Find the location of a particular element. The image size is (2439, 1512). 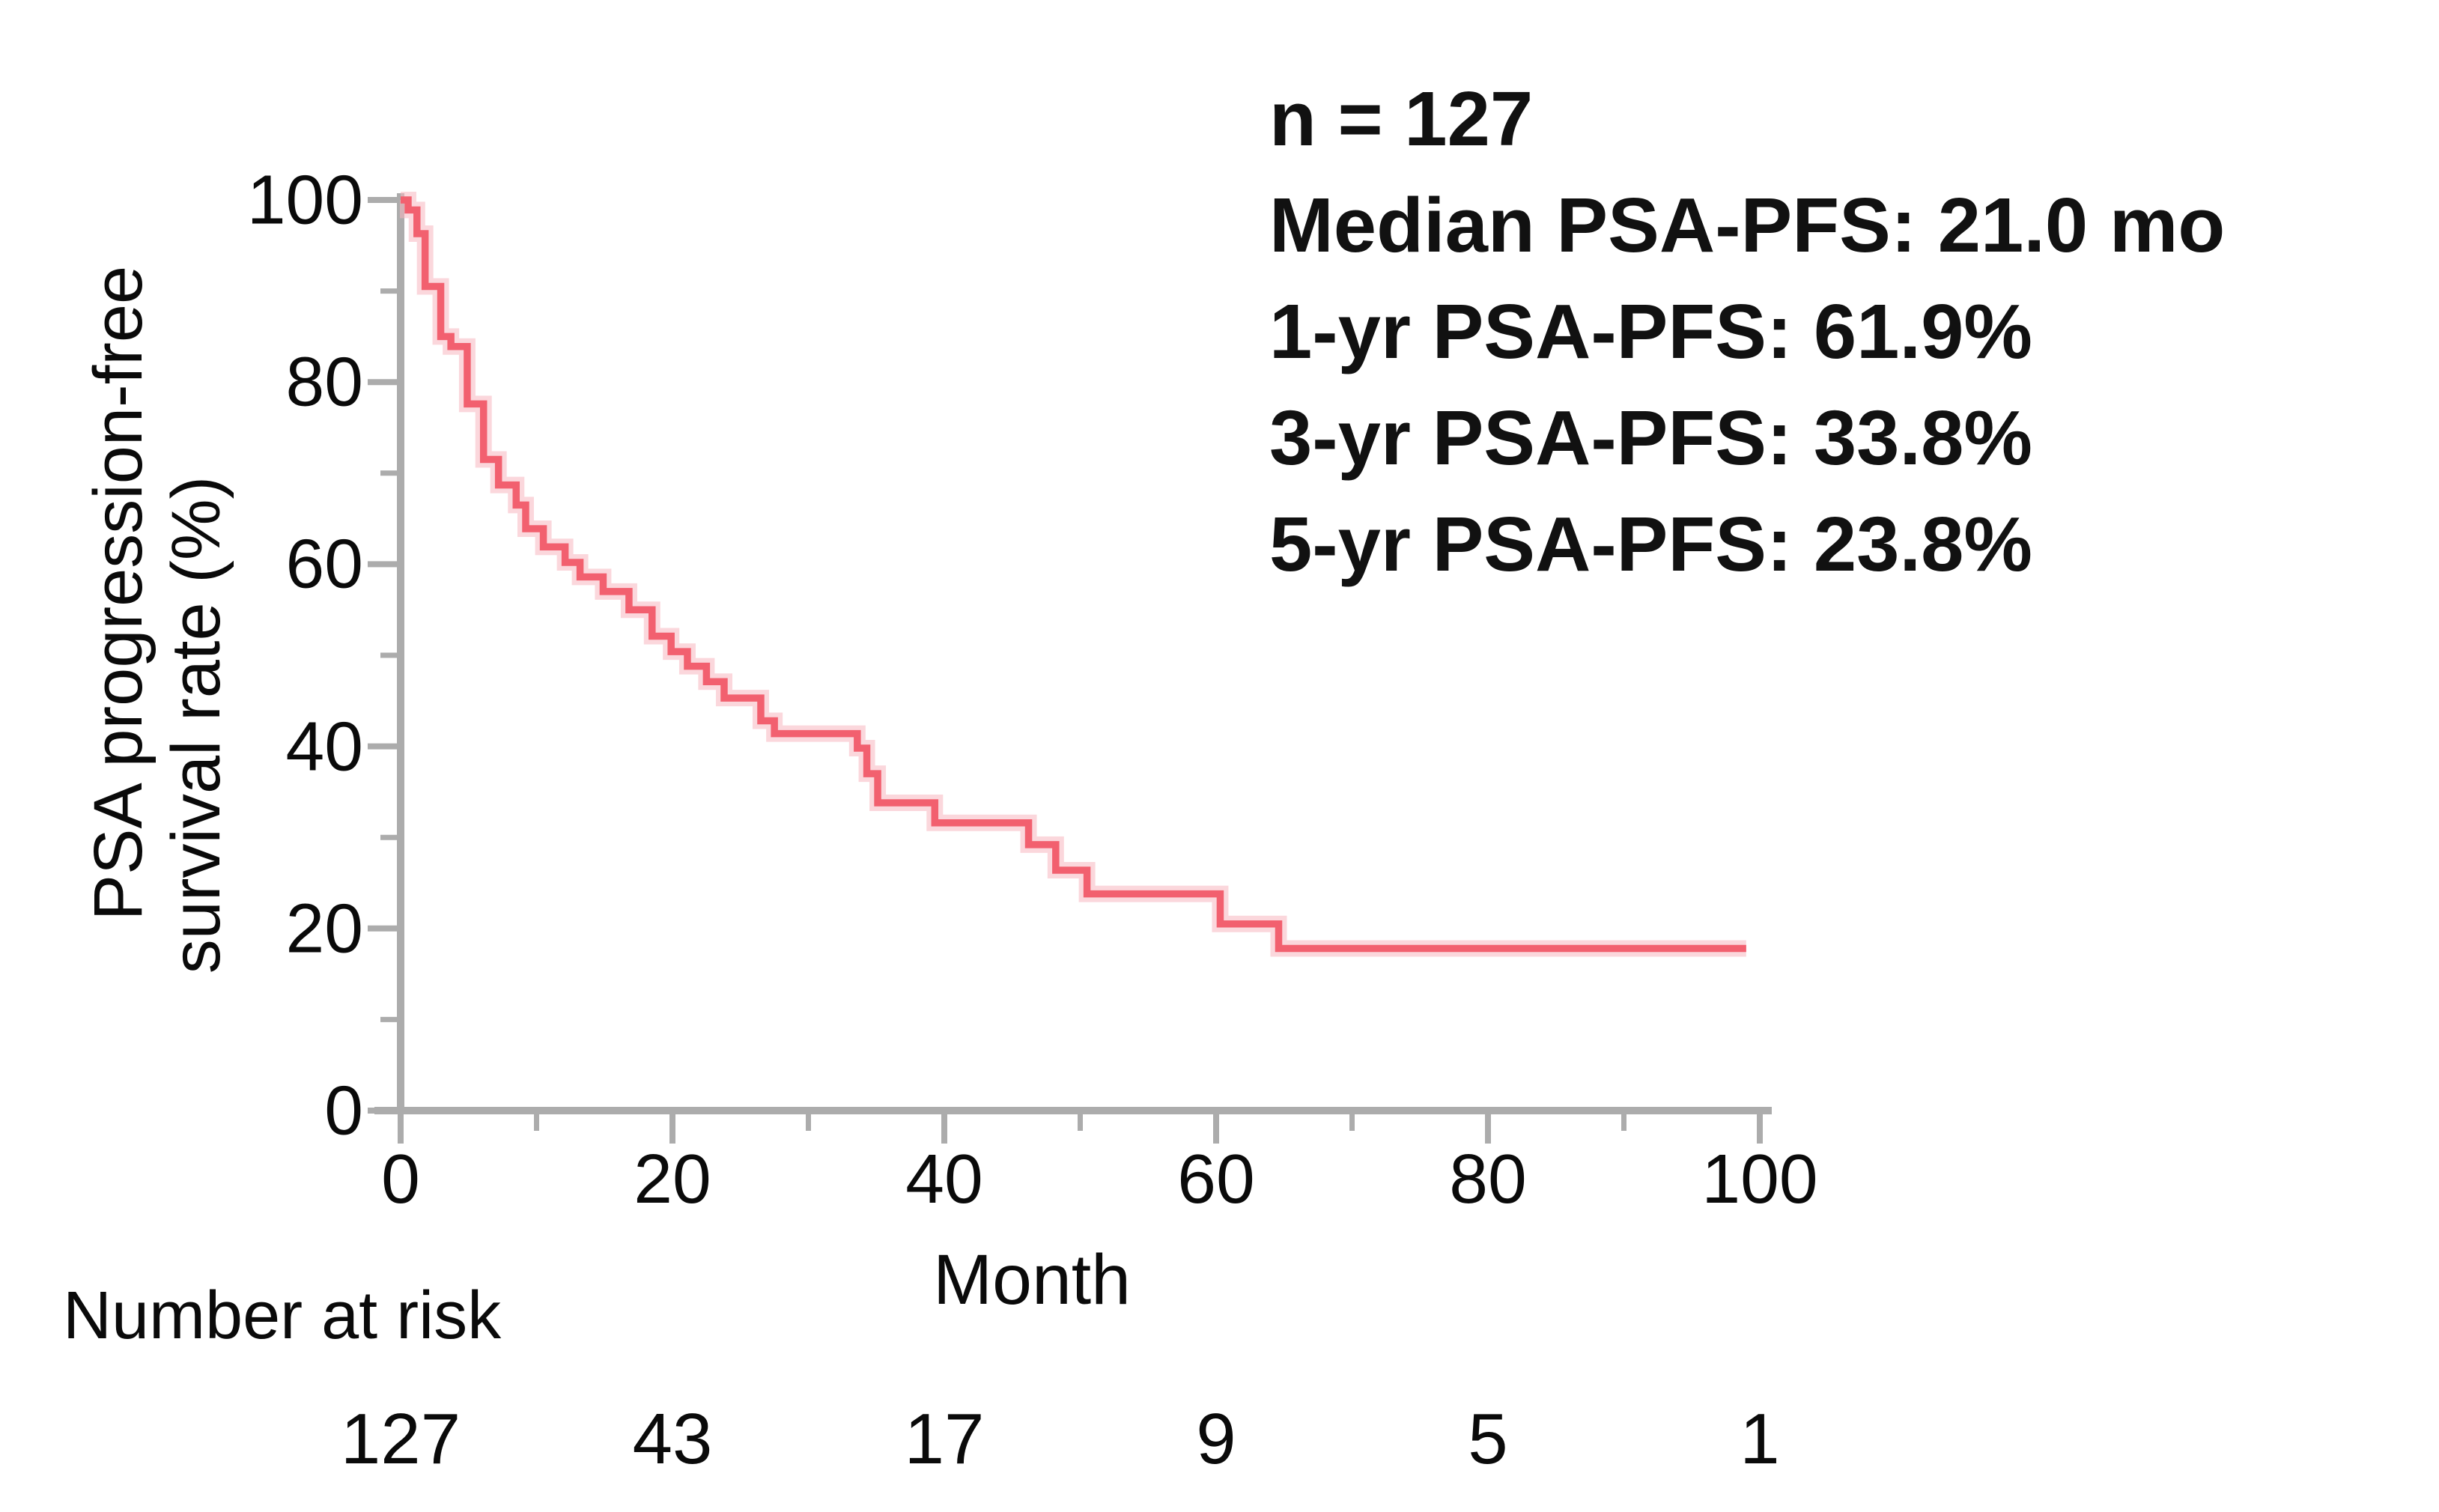

x-axis-title: Month is located at coordinates (1032, 1280).